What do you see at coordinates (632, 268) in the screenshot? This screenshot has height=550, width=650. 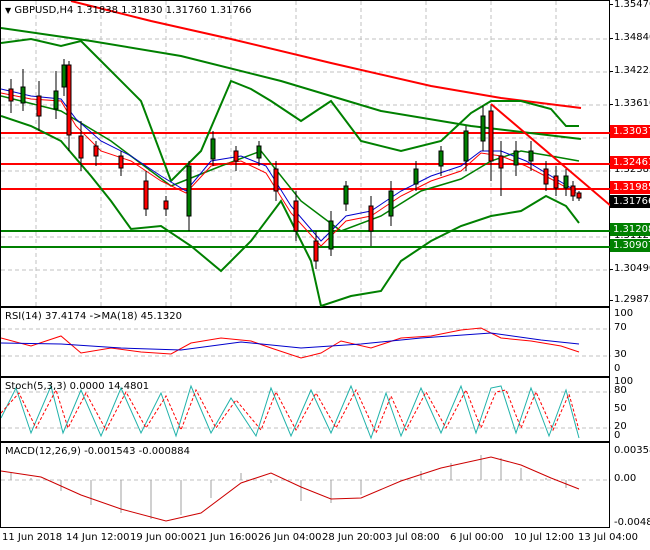 I see `tick: 1.30490` at bounding box center [632, 268].